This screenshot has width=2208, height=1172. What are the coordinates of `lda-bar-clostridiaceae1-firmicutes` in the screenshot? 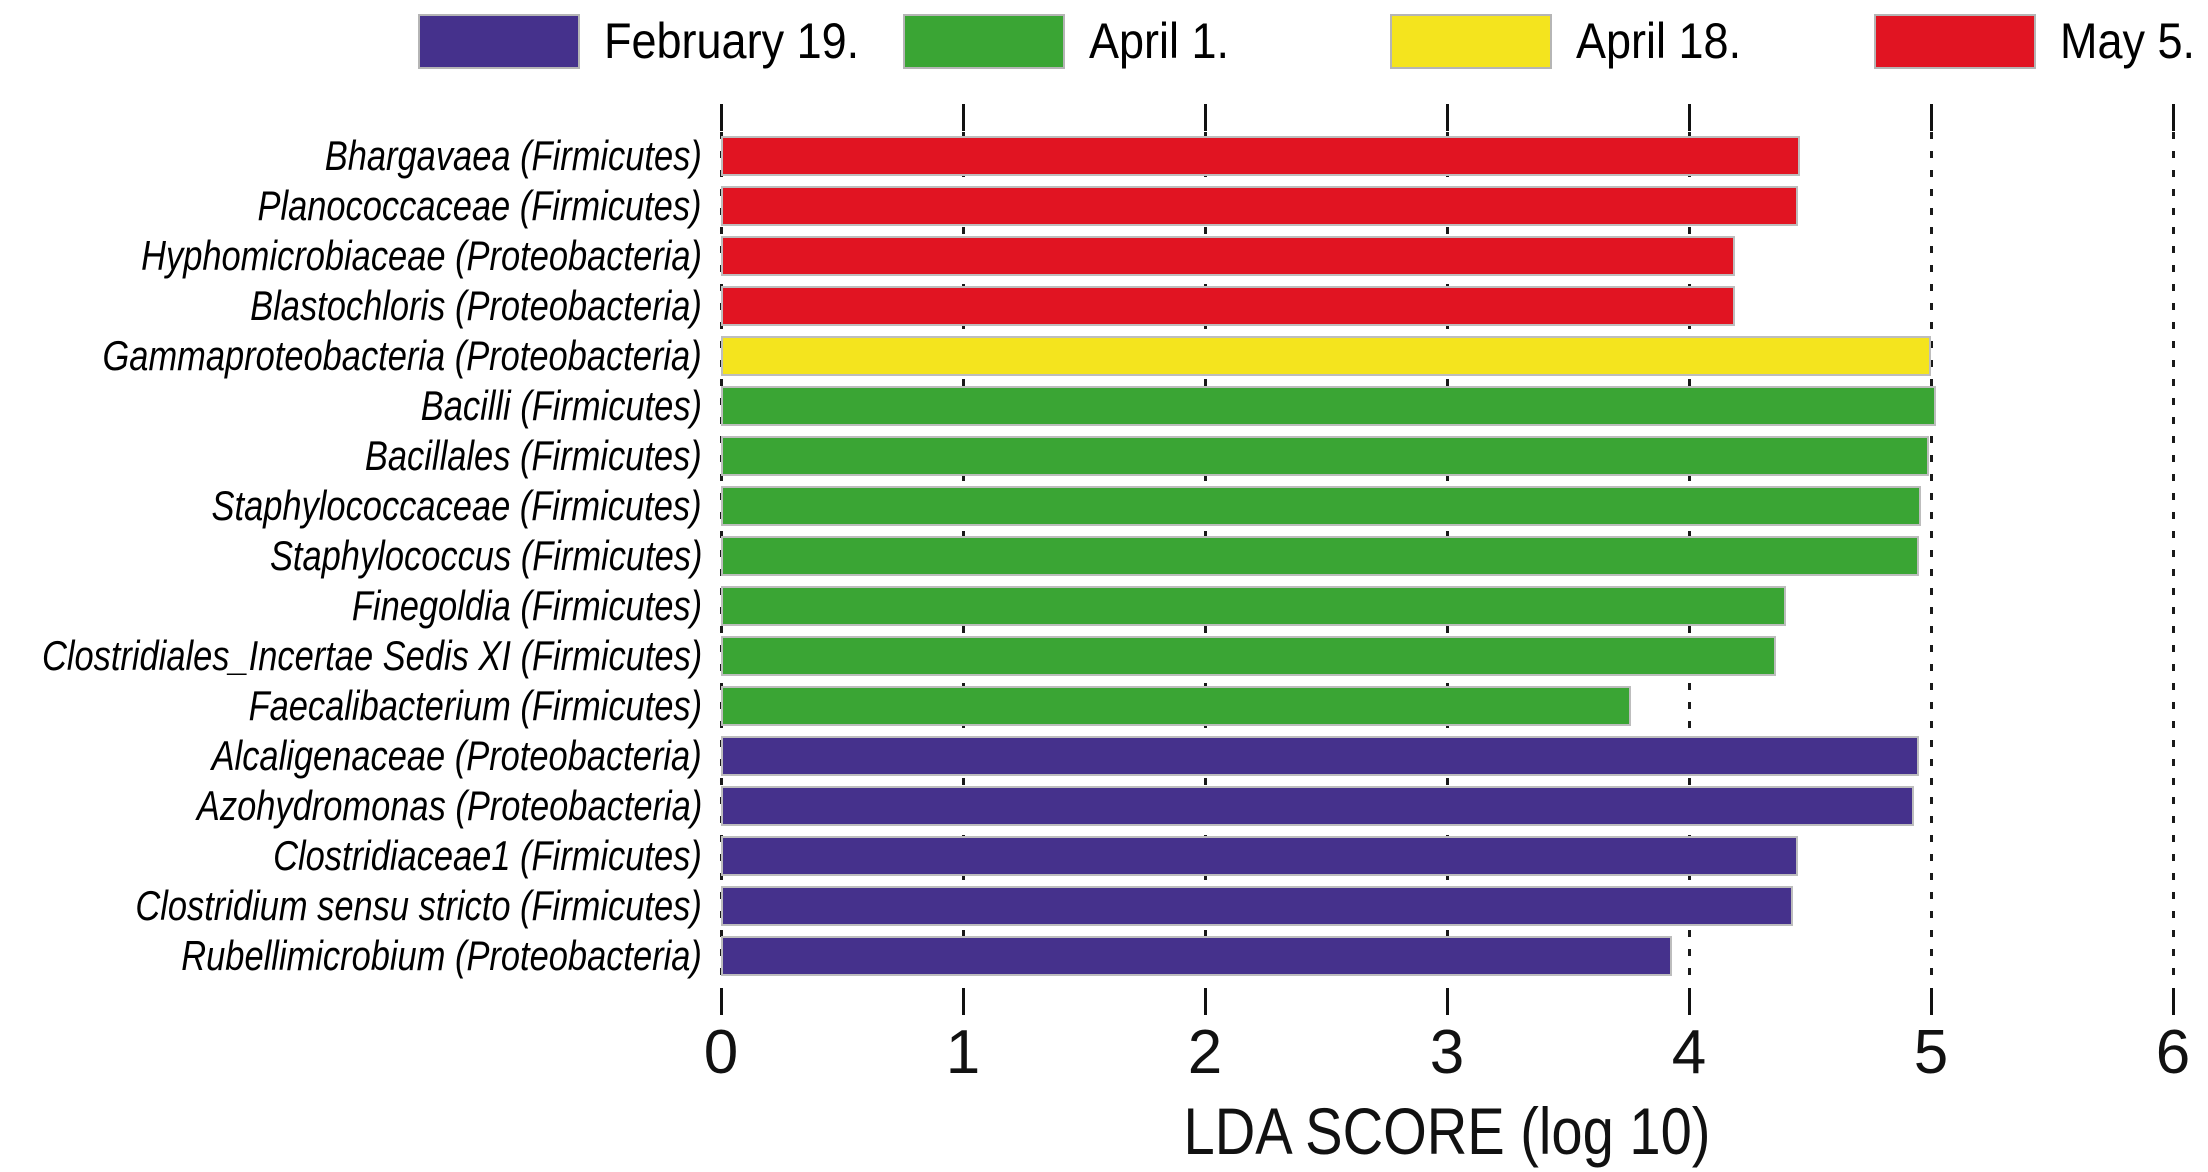 It's located at (1259, 856).